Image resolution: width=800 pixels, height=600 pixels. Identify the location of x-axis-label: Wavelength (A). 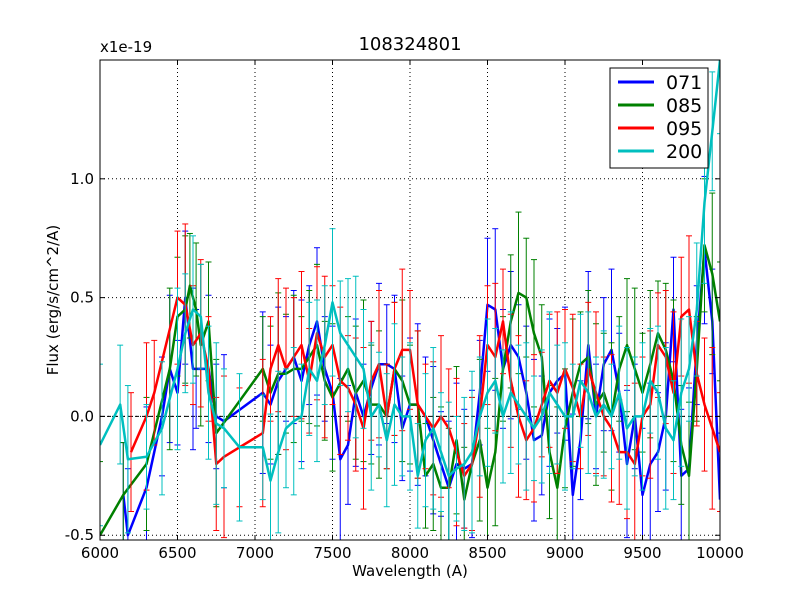
(410, 571).